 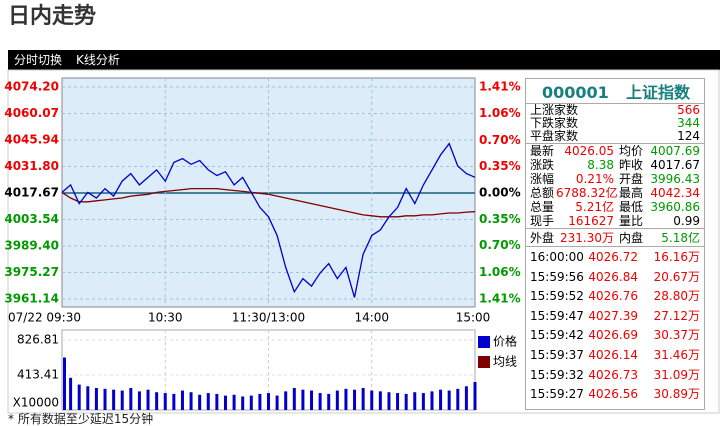 What do you see at coordinates (31, 166) in the screenshot?
I see `y-tick-label: 4031.80` at bounding box center [31, 166].